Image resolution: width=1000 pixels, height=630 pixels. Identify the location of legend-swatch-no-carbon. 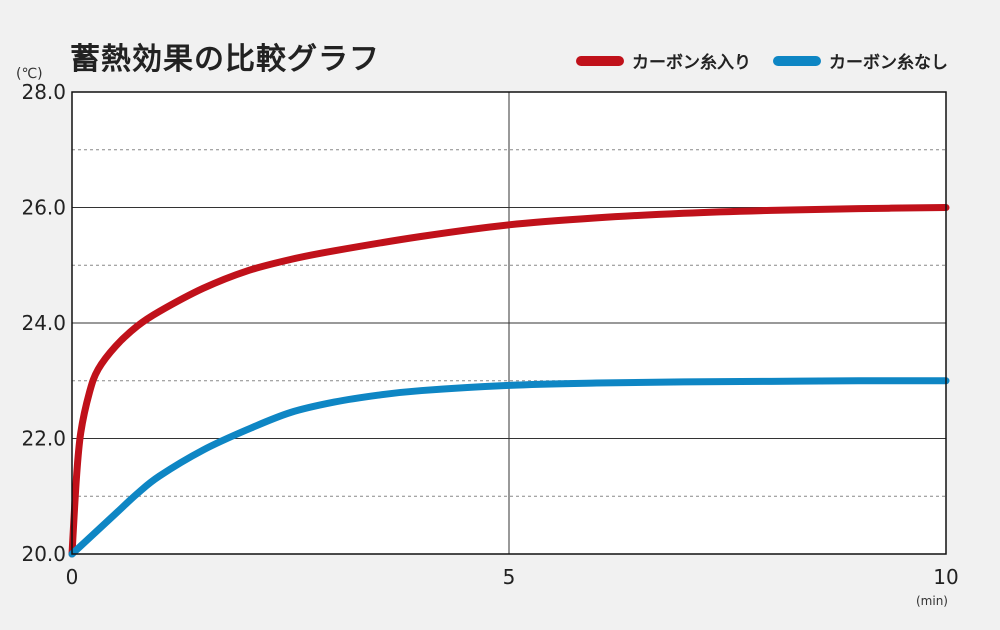
(797, 60).